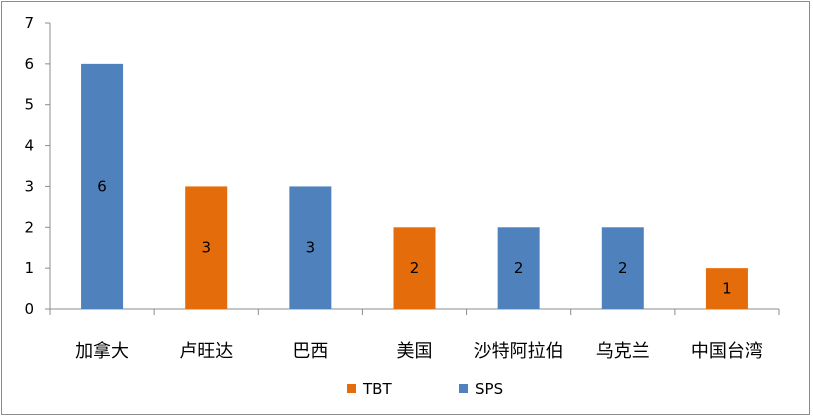 Image resolution: width=813 pixels, height=418 pixels. I want to click on y-axis-ticks: 0 1 2 3 4 5 6 7, so click(37, 166).